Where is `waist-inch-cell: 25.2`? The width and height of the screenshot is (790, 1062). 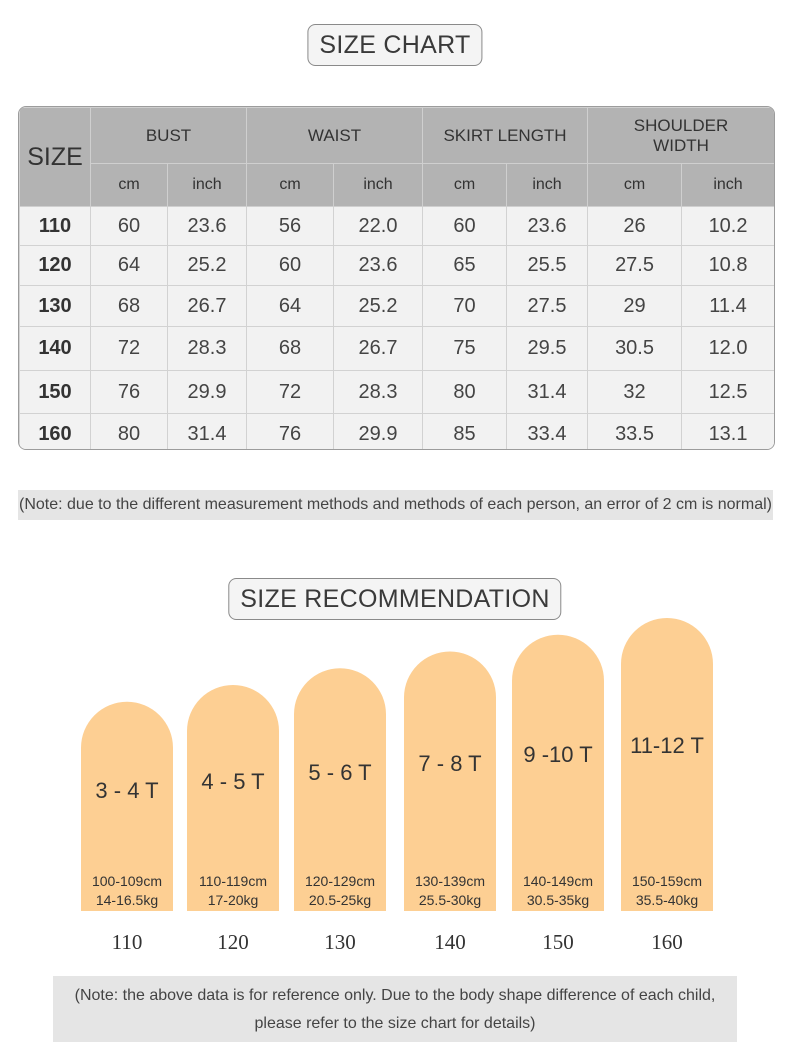 waist-inch-cell: 25.2 is located at coordinates (378, 306).